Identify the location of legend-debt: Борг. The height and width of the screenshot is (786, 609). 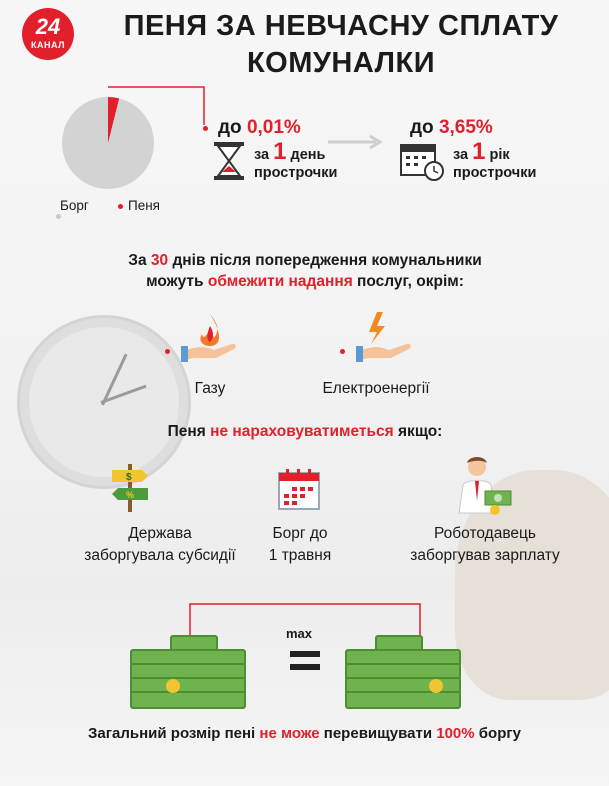
(74, 205).